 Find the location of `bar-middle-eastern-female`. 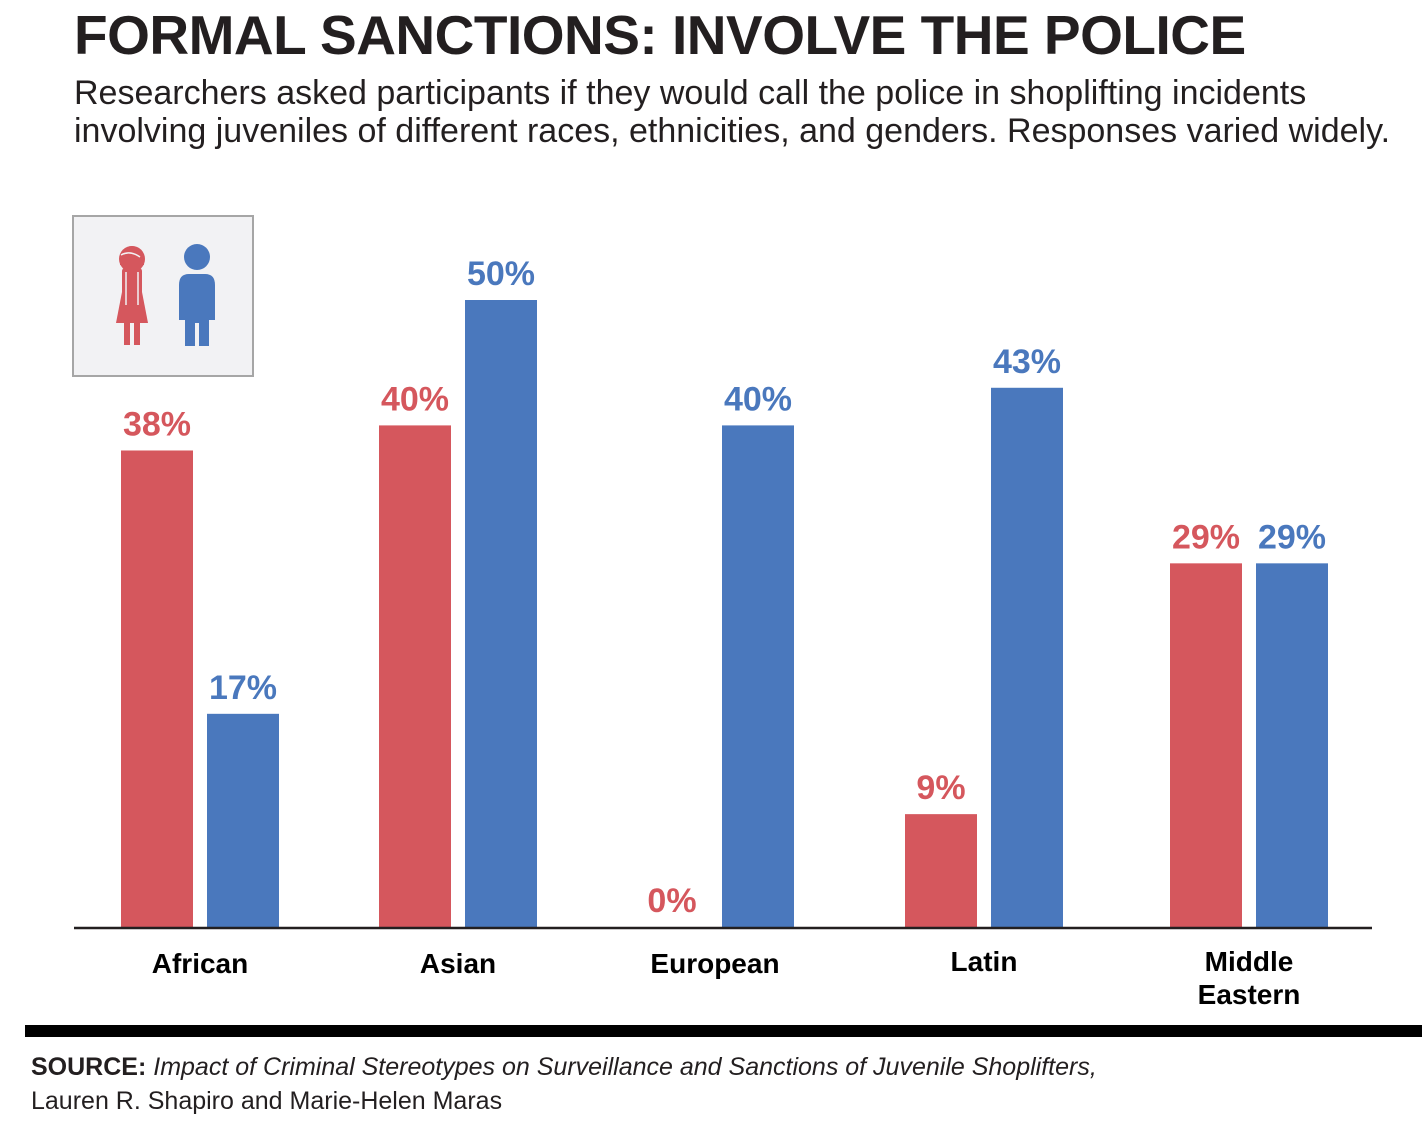

bar-middle-eastern-female is located at coordinates (1206, 745).